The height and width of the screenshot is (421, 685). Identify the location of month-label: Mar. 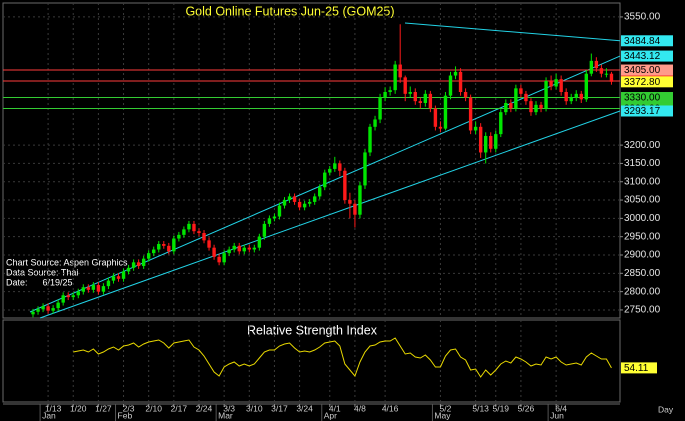
(225, 415).